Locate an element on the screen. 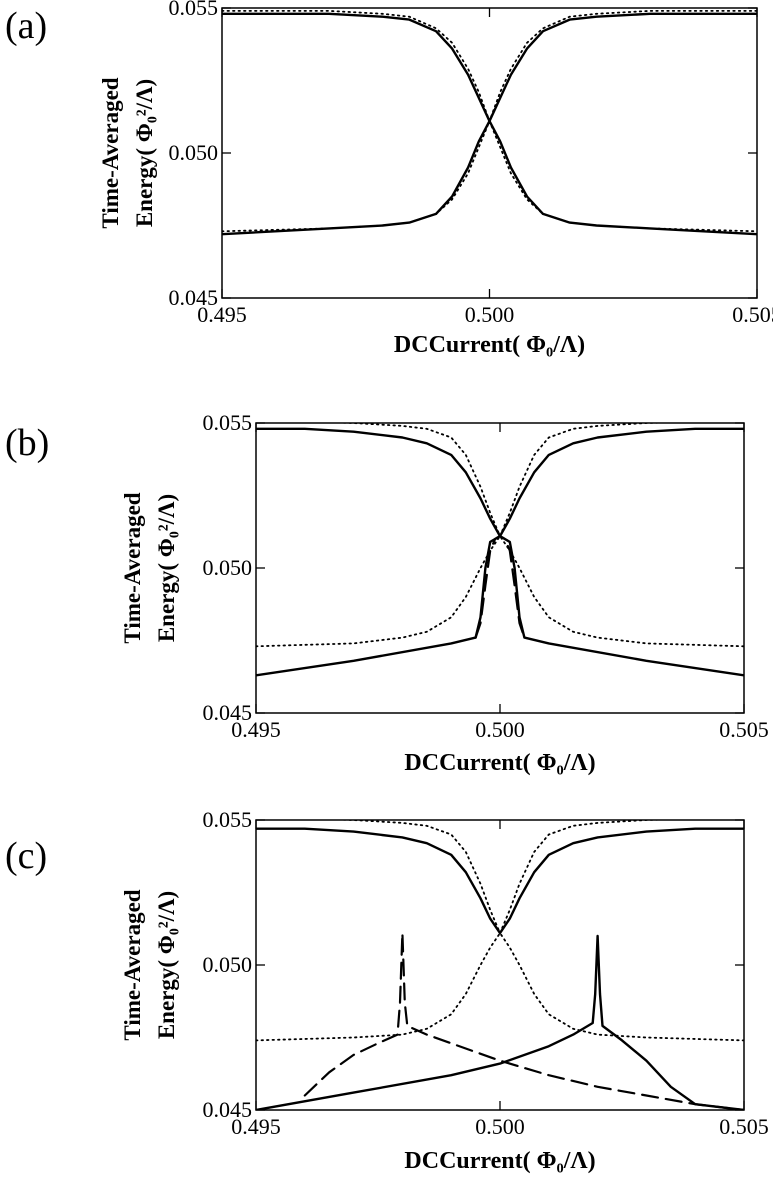 The height and width of the screenshot is (1190, 773). panel-label: (c) is located at coordinates (26, 856).